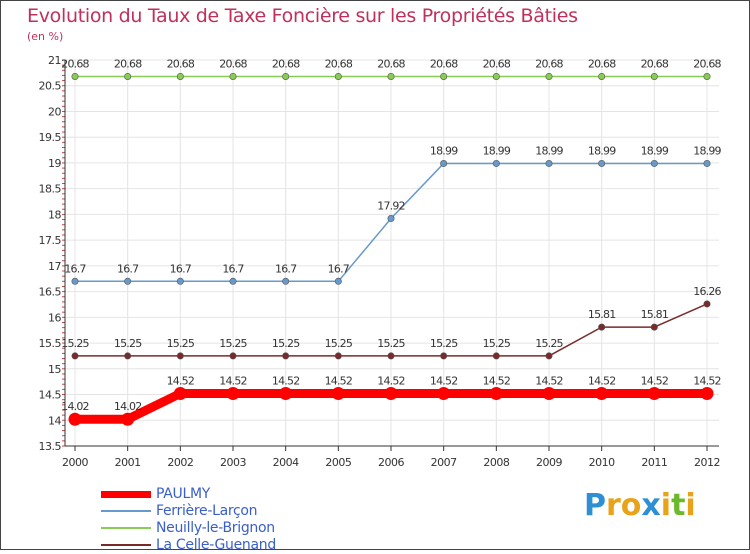 The width and height of the screenshot is (750, 554). Describe the element at coordinates (50, 86) in the screenshot. I see `y-tick-label: 20.5` at that location.